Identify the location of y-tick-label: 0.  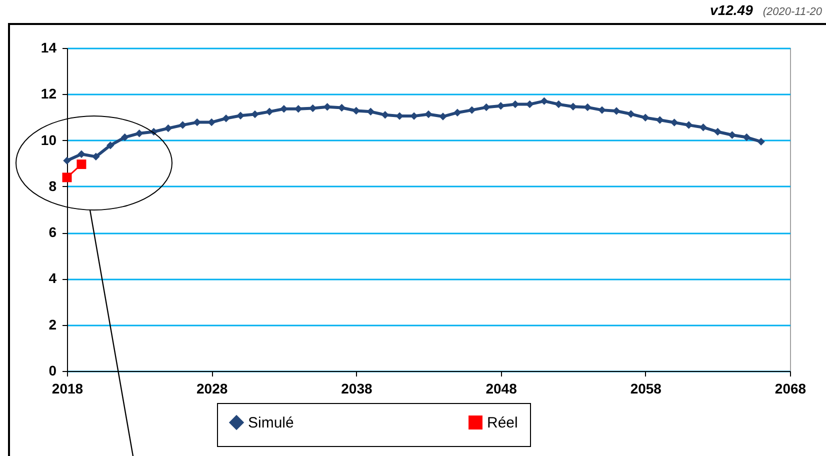
(52, 370).